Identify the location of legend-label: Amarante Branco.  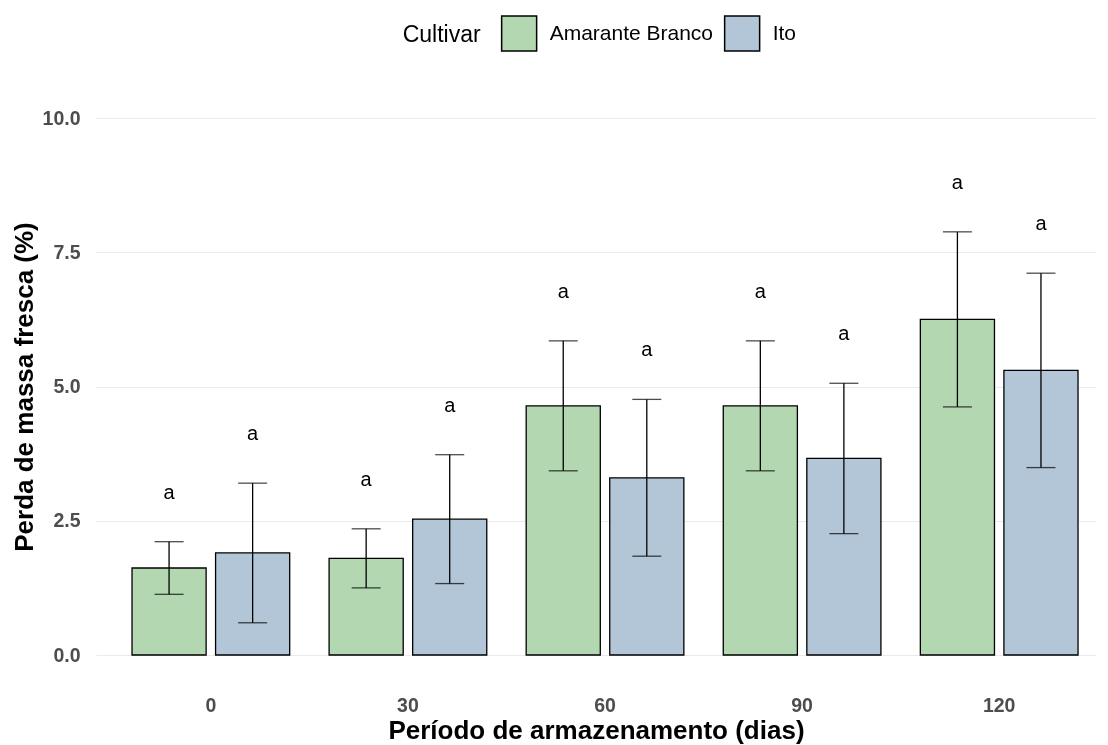
(631, 32).